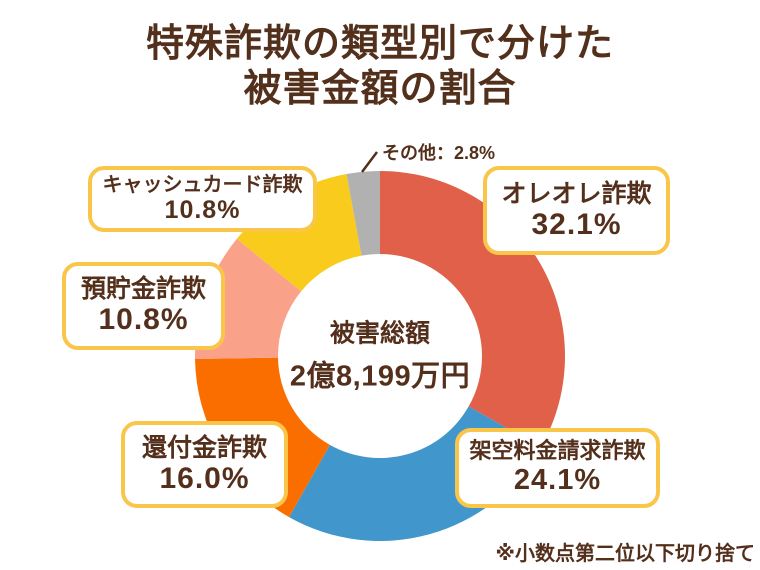 The width and height of the screenshot is (760, 570). I want to click on label-box-deposit-fraud: 預貯金詐欺 10.8%, so click(143, 306).